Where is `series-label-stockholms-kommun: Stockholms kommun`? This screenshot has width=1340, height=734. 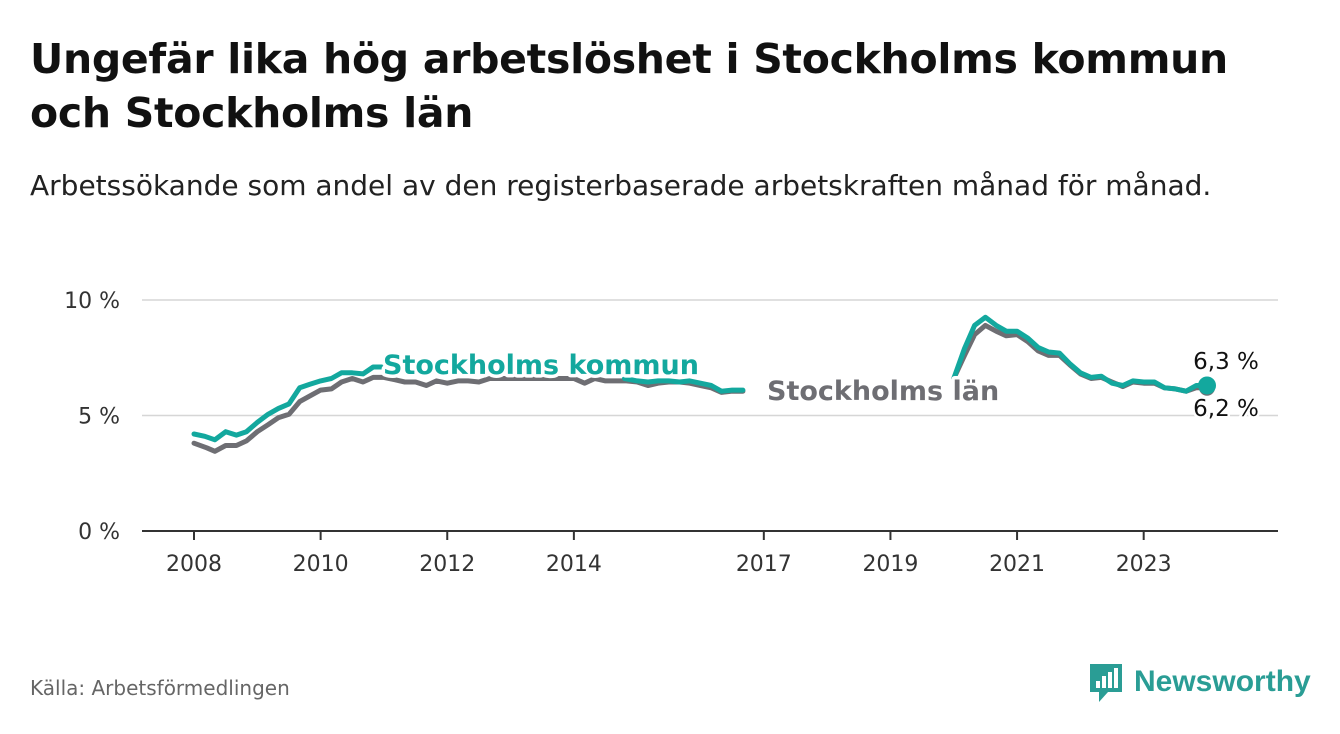 series-label-stockholms-kommun: Stockholms kommun is located at coordinates (541, 365).